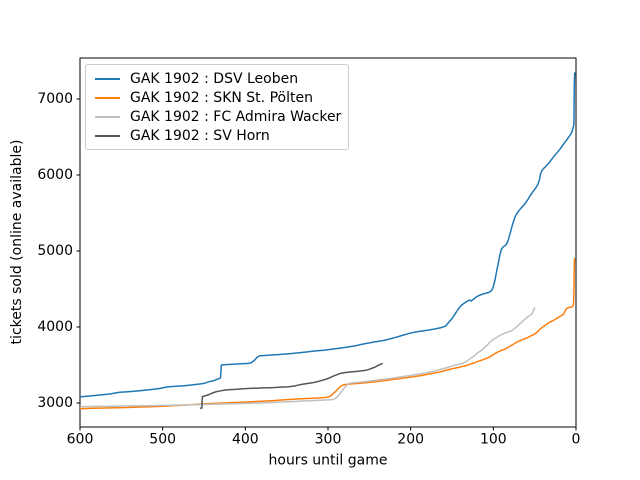 The height and width of the screenshot is (480, 640). I want to click on y-tick-label: 4000, so click(55, 327).